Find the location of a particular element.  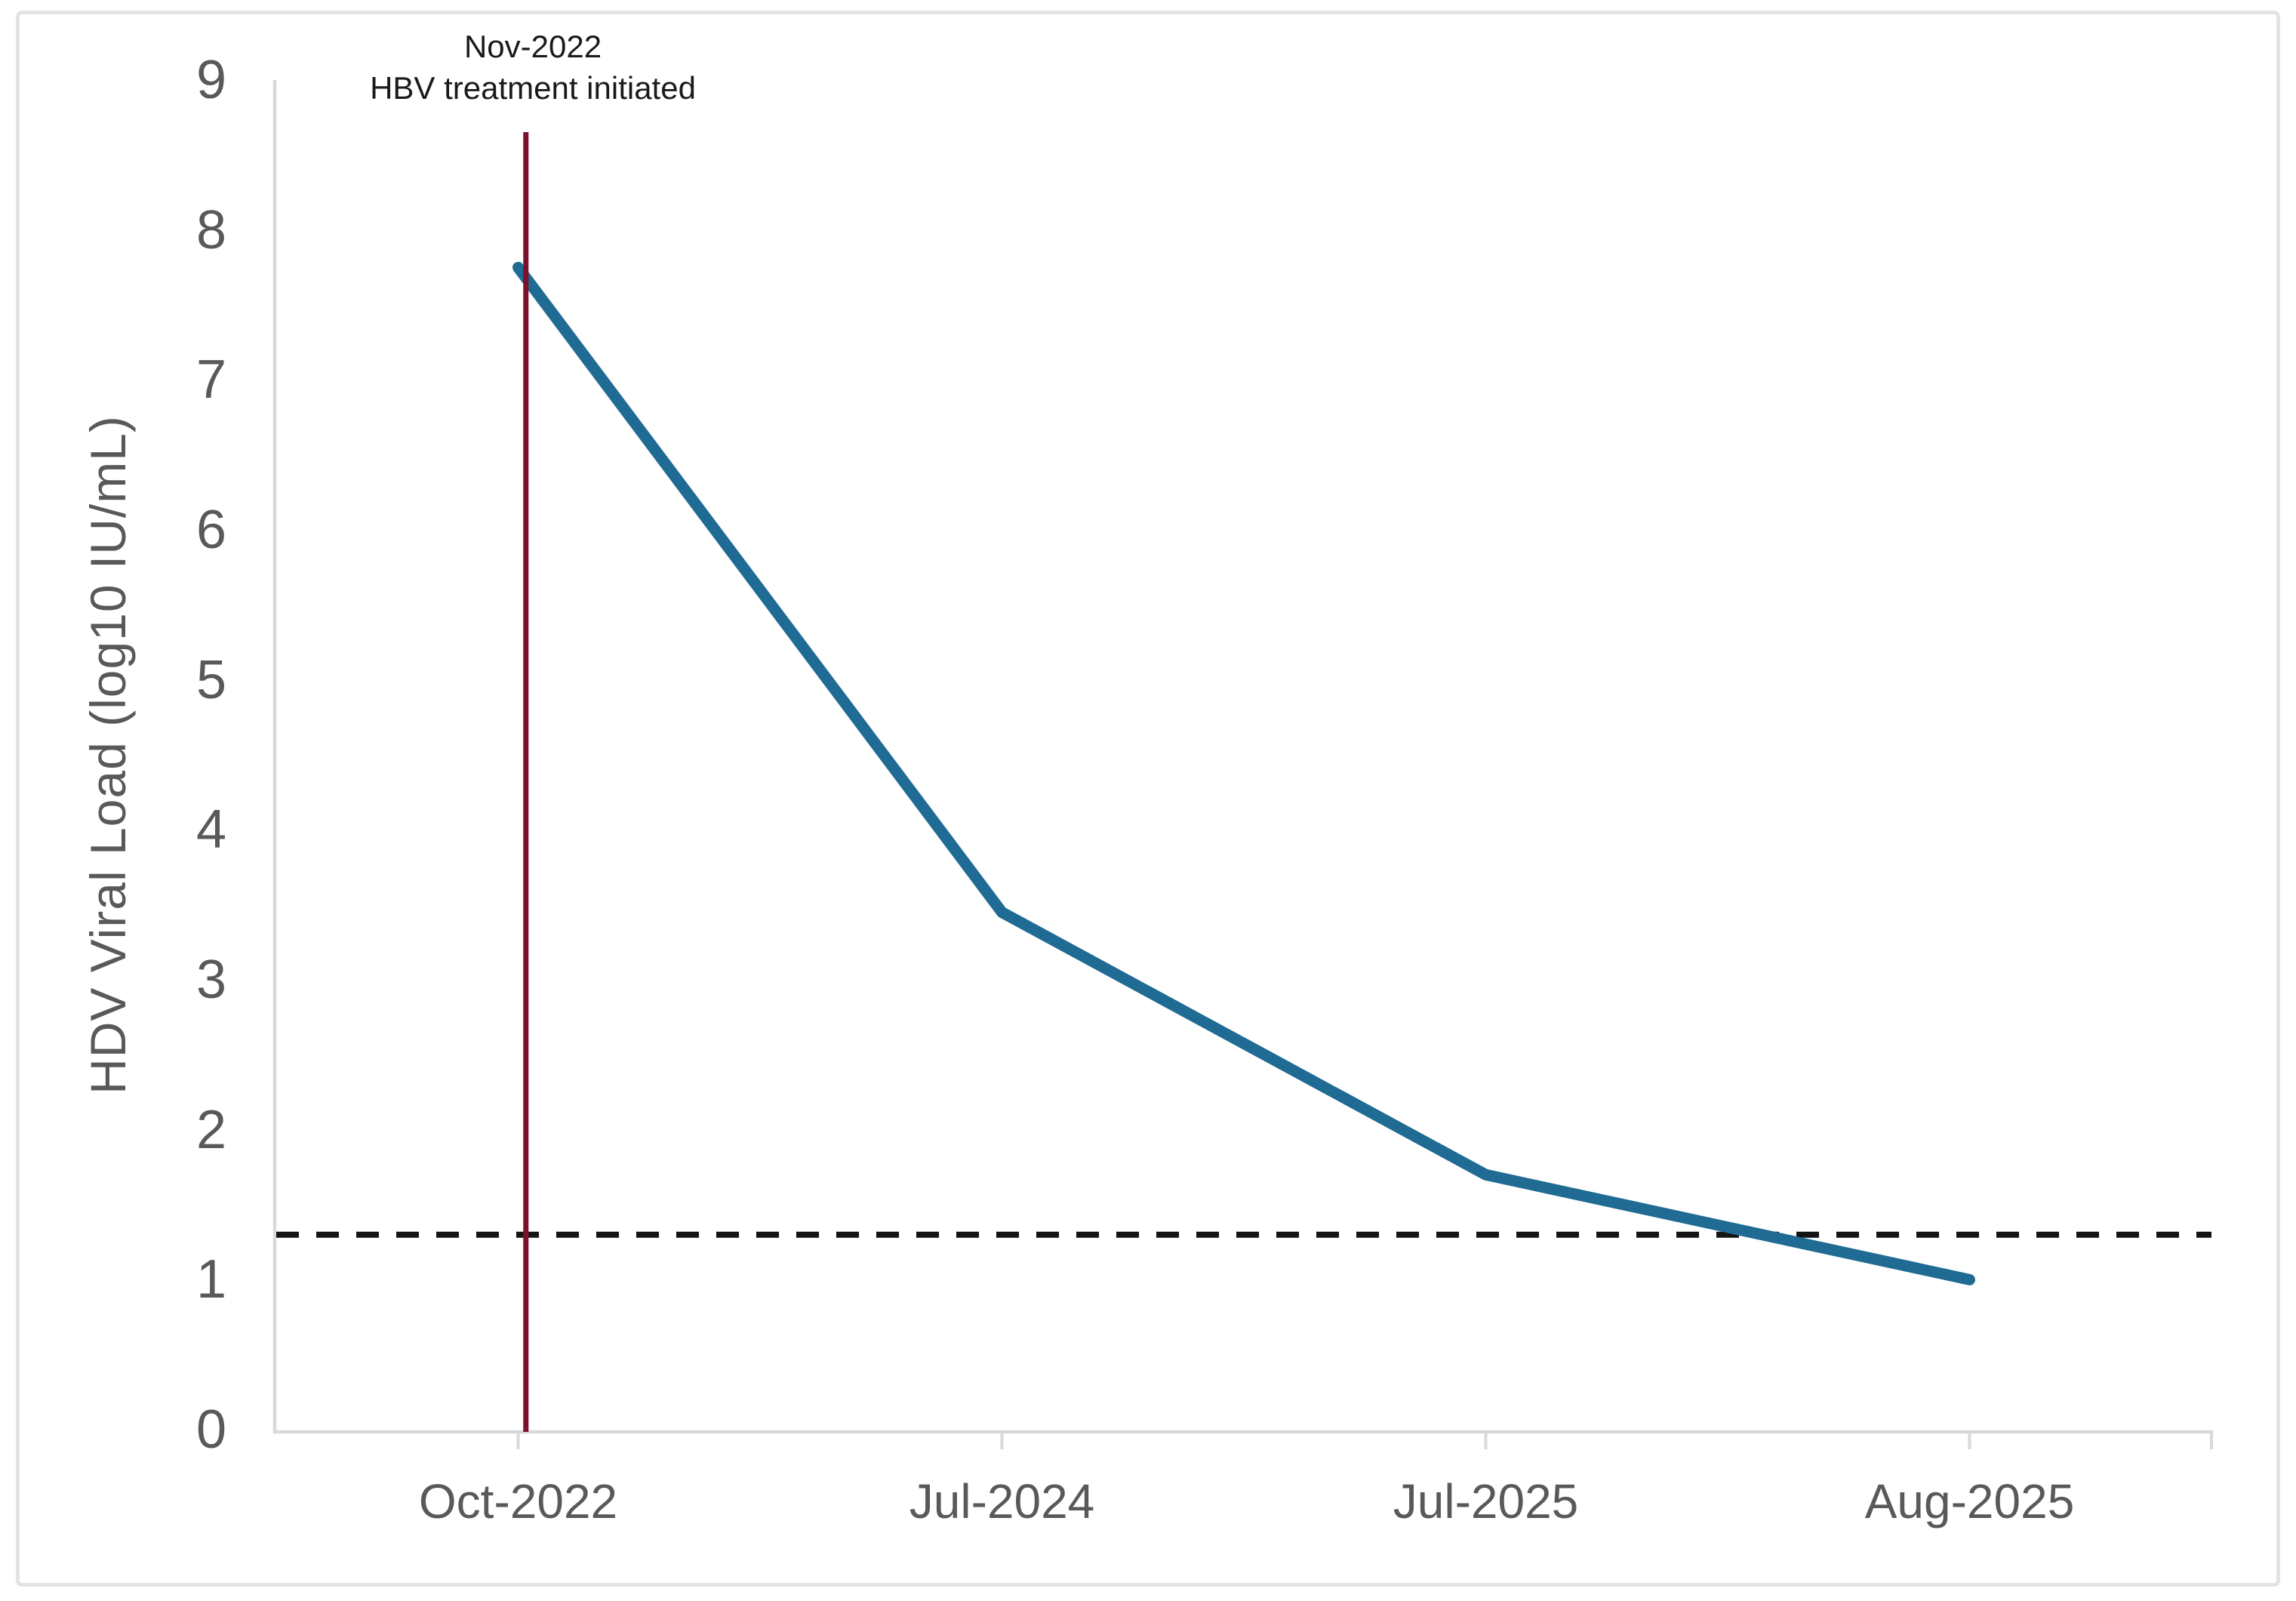

y-tick-label: 0 is located at coordinates (211, 1429).